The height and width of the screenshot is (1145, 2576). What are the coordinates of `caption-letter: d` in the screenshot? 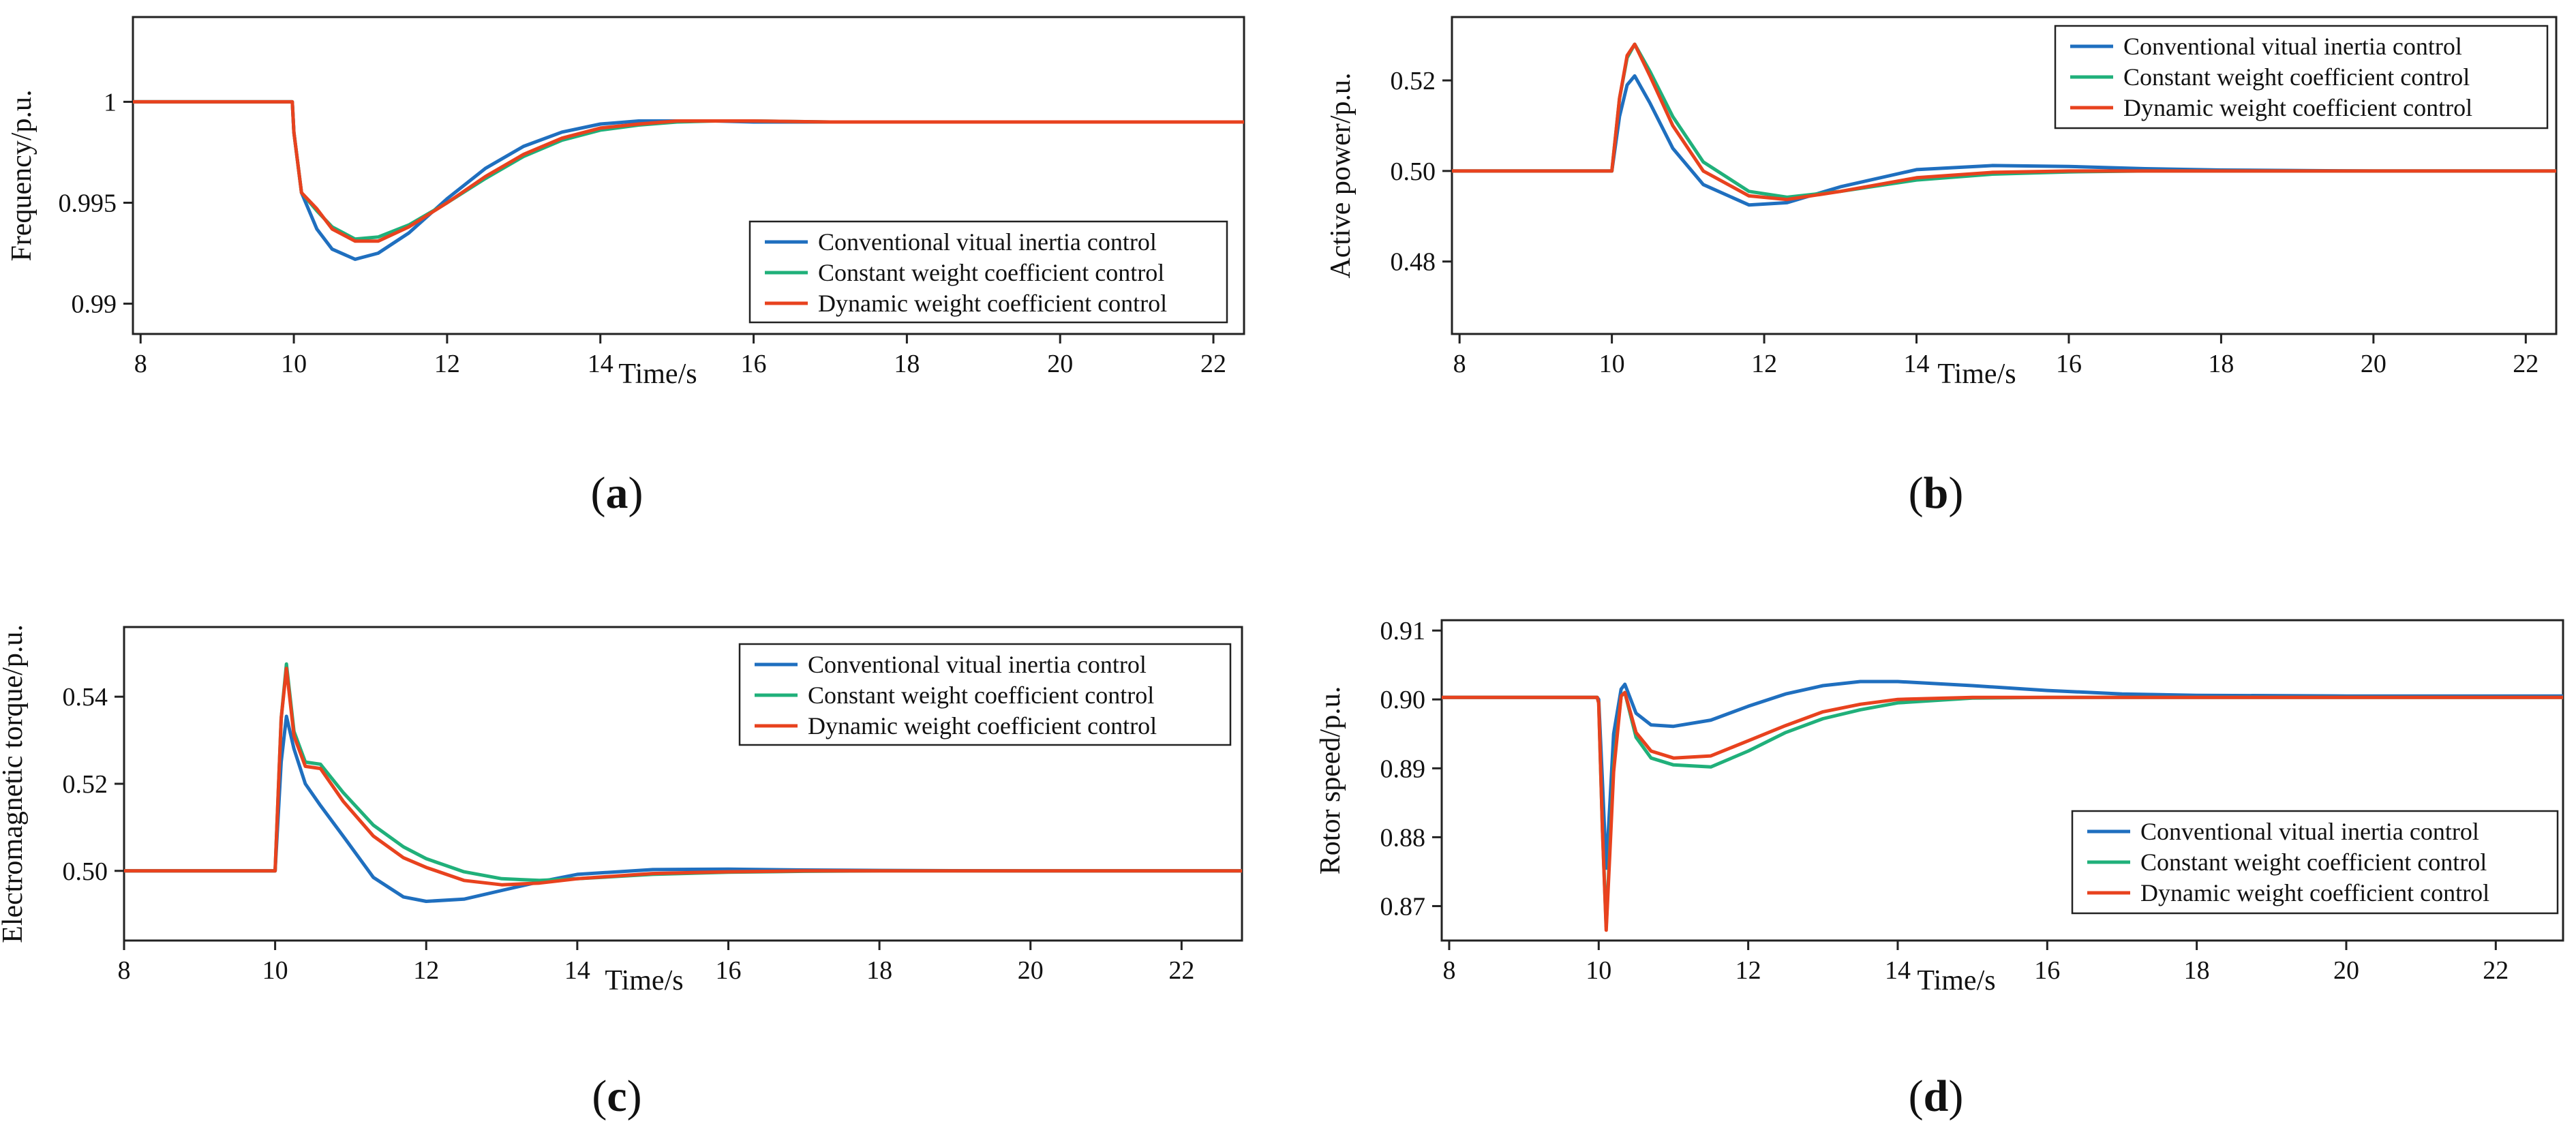 It's located at (1937, 1096).